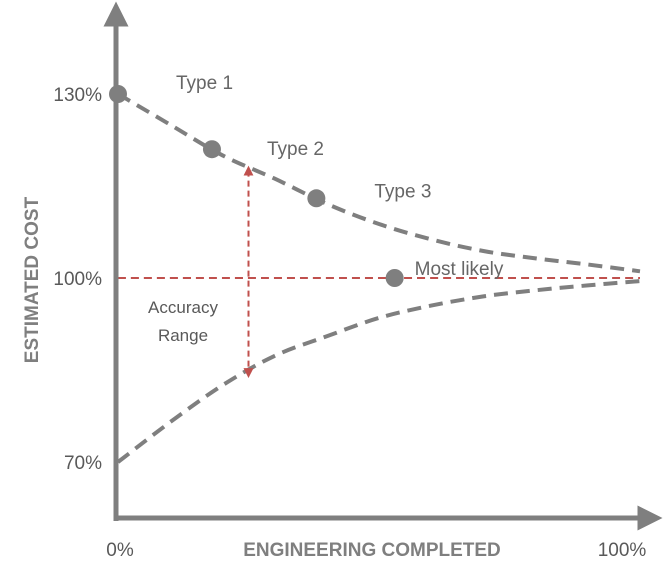 The width and height of the screenshot is (665, 561). Describe the element at coordinates (459, 269) in the screenshot. I see `point-label: Most likely` at that location.